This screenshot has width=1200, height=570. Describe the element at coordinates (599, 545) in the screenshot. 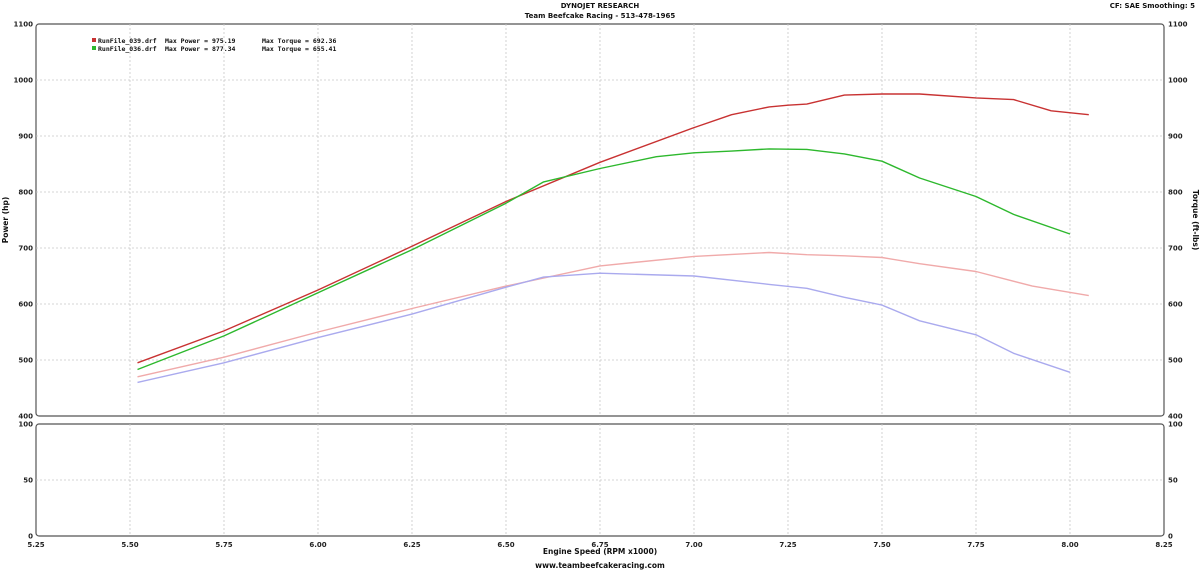

I see `x-tick-label: 6.75` at that location.